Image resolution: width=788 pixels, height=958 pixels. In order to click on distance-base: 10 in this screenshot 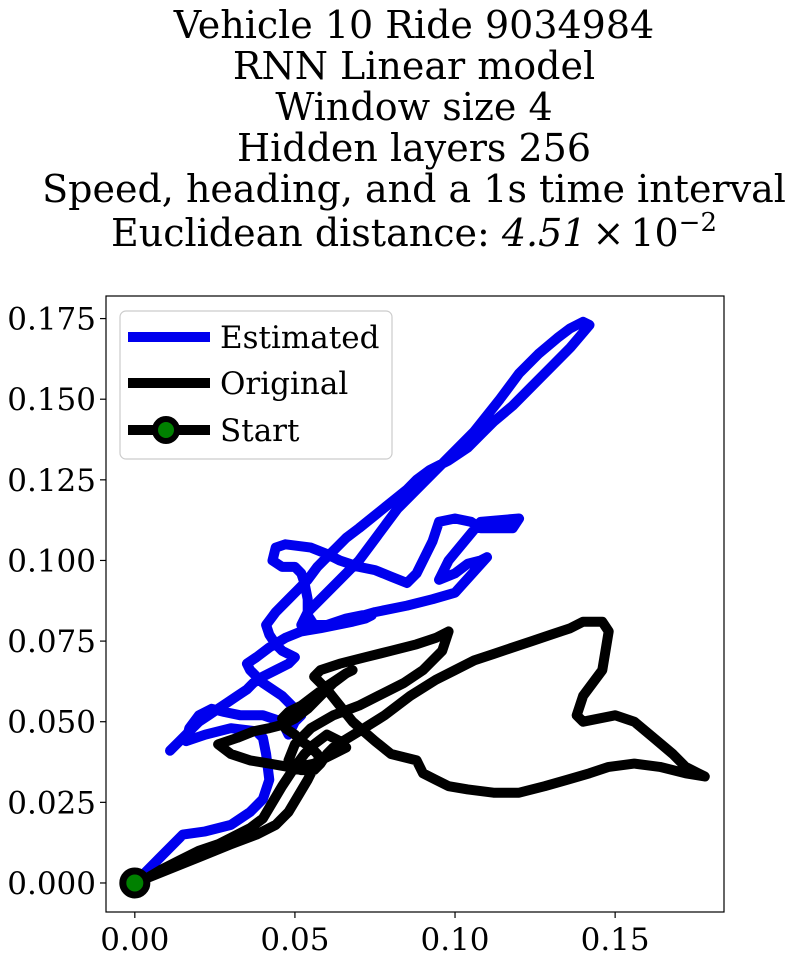, I will do `click(654, 233)`.